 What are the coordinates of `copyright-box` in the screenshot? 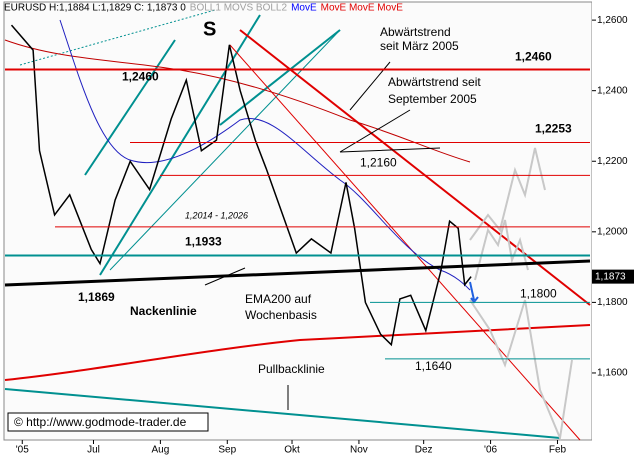 It's located at (108, 422).